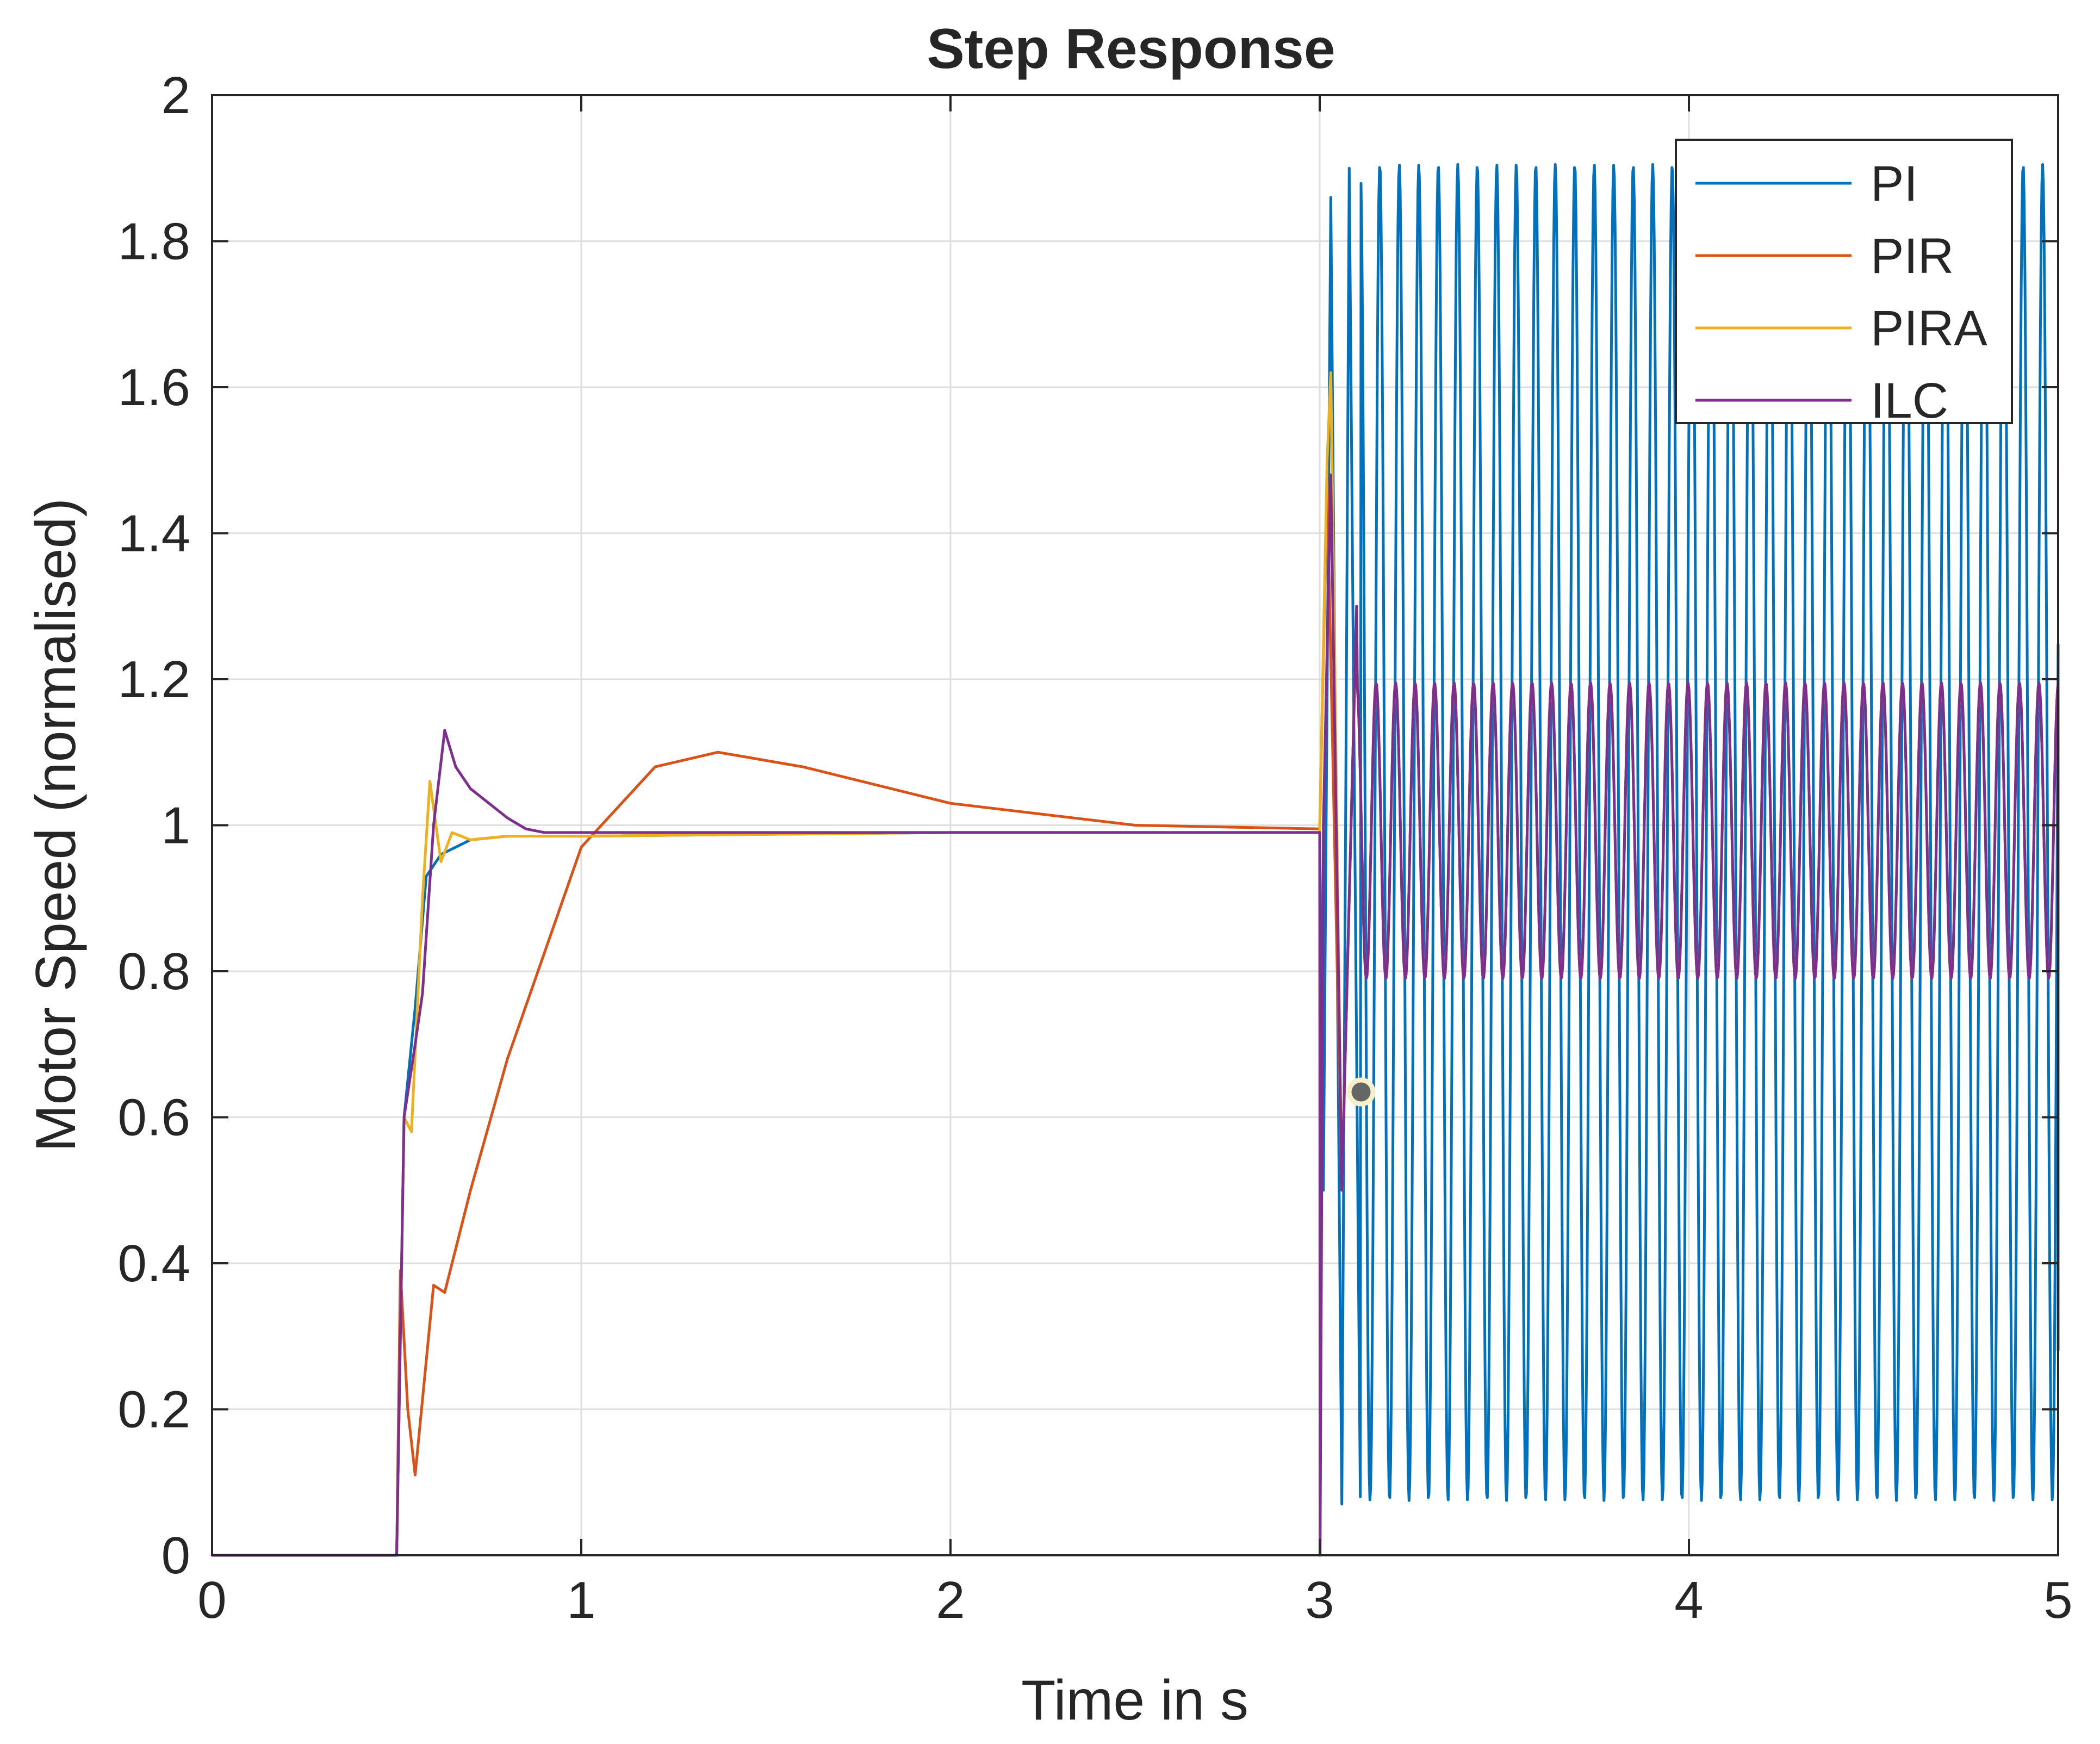  I want to click on y-tick-label: 2, so click(175, 95).